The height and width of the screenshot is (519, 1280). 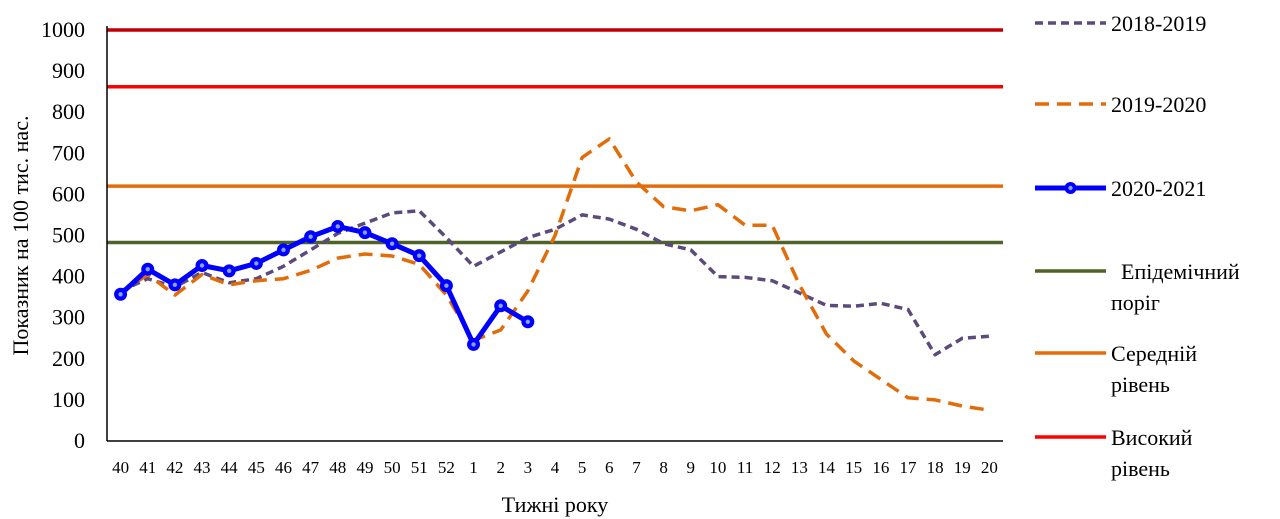 What do you see at coordinates (1158, 23) in the screenshot?
I see `legend-label: 2018-2019` at bounding box center [1158, 23].